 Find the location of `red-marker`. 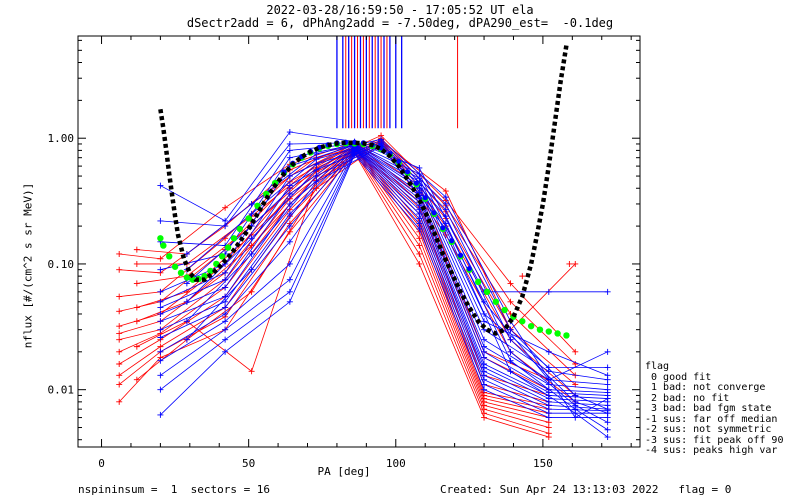

red-marker is located at coordinates (569, 263).